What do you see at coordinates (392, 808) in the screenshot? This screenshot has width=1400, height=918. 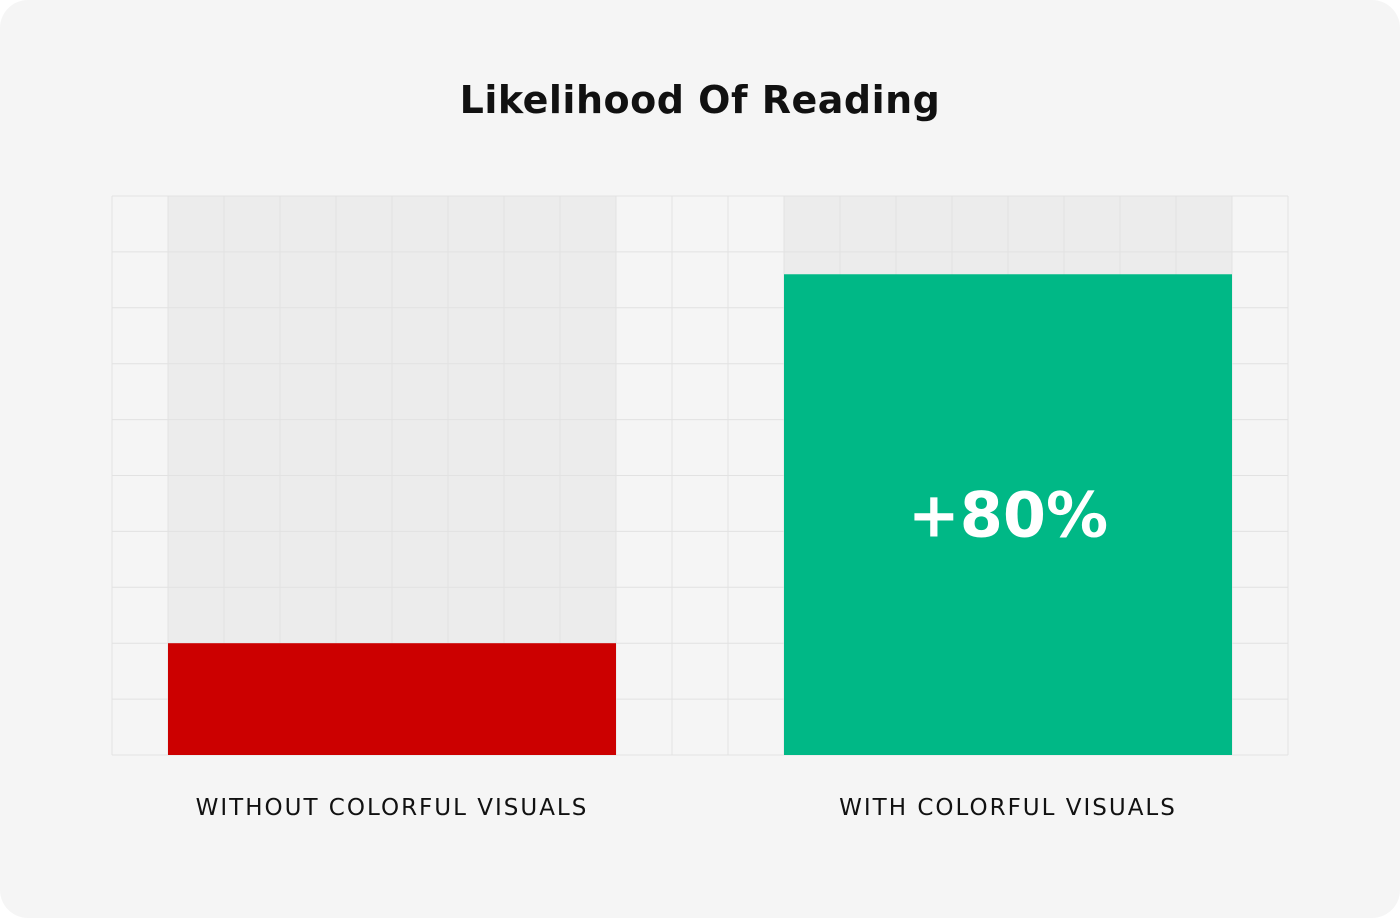 I see `category-label-1: WITHOUT COLORFUL VISUALS` at bounding box center [392, 808].